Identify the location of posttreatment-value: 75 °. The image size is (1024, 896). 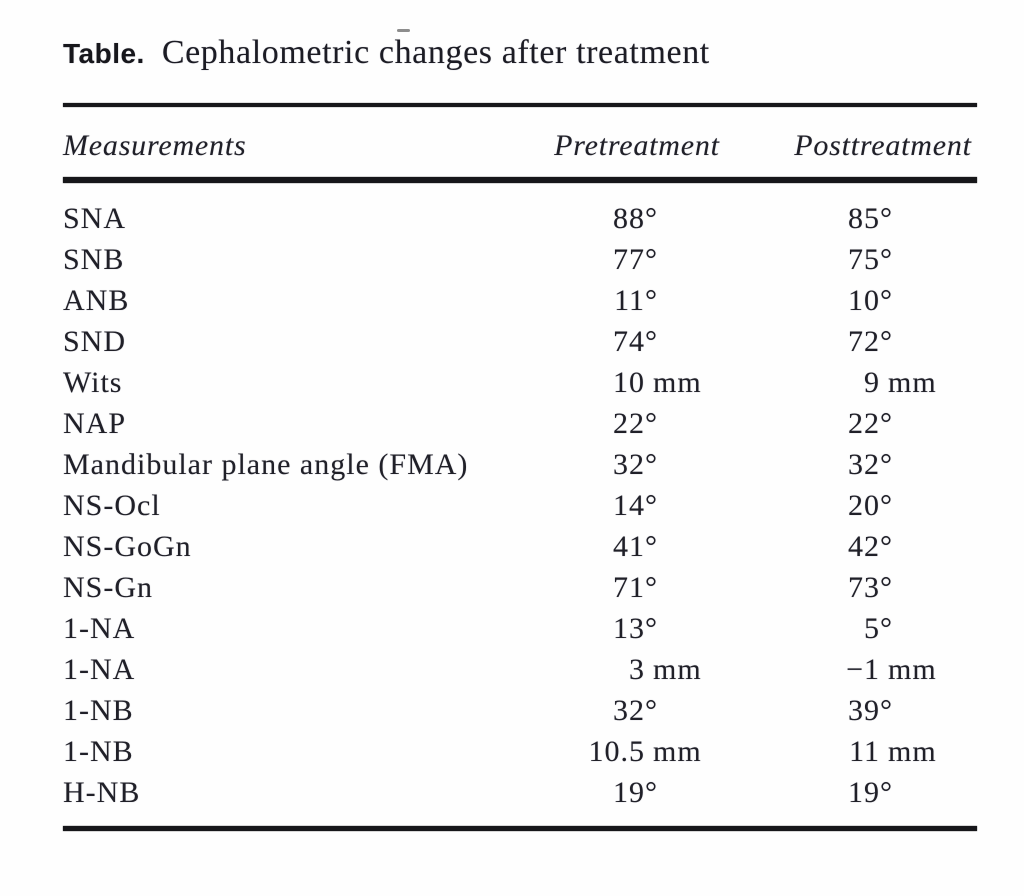
(859, 260).